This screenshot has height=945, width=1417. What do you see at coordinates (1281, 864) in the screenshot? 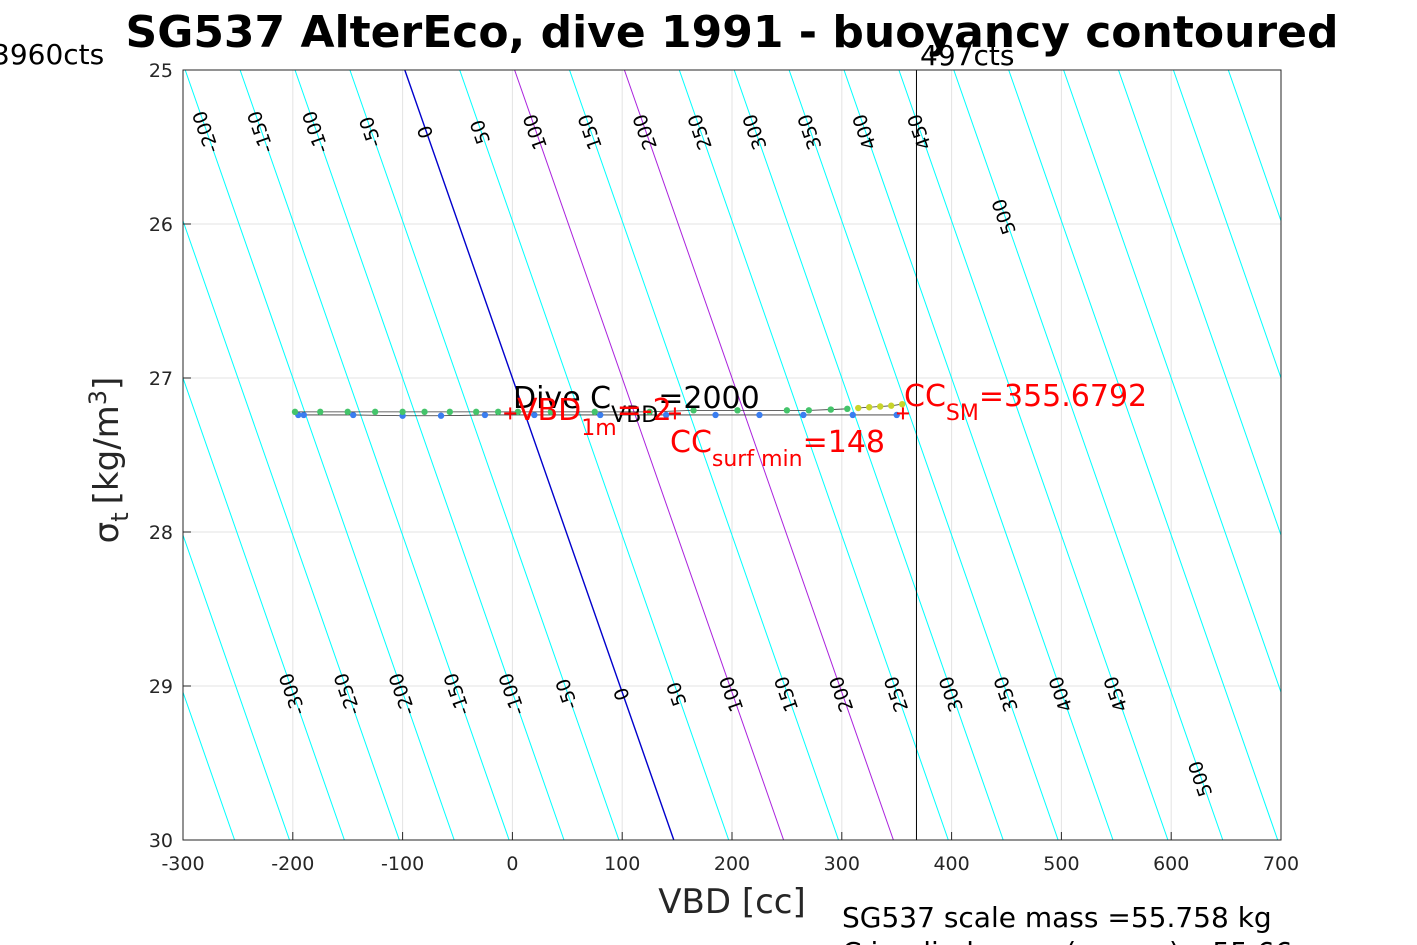
I see `x-tick-label: 700` at bounding box center [1281, 864].